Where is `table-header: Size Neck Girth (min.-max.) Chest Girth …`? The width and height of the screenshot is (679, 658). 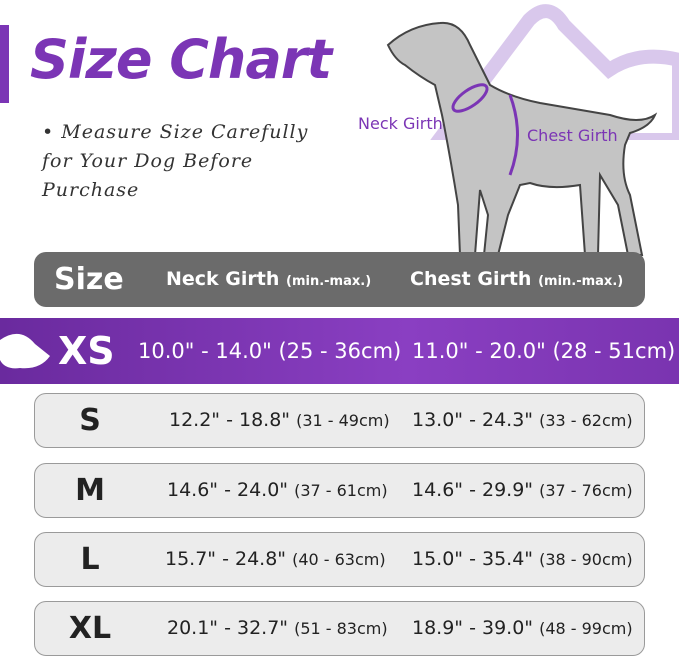 table-header: Size Neck Girth (min.-max.) Chest Girth … is located at coordinates (339, 279).